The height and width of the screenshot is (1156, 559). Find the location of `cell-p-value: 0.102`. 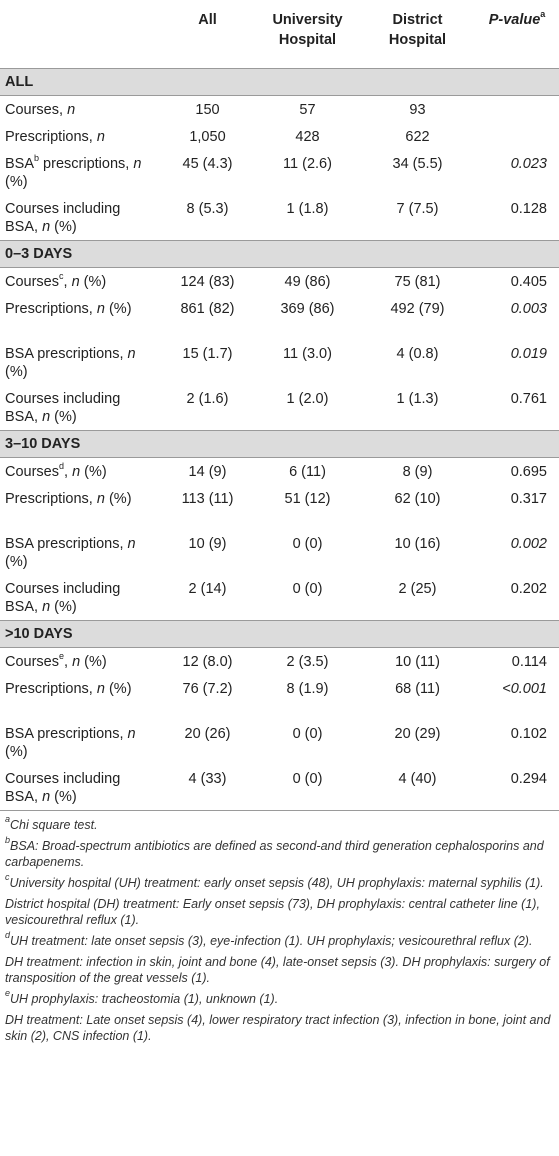

cell-p-value: 0.102 is located at coordinates (528, 733).